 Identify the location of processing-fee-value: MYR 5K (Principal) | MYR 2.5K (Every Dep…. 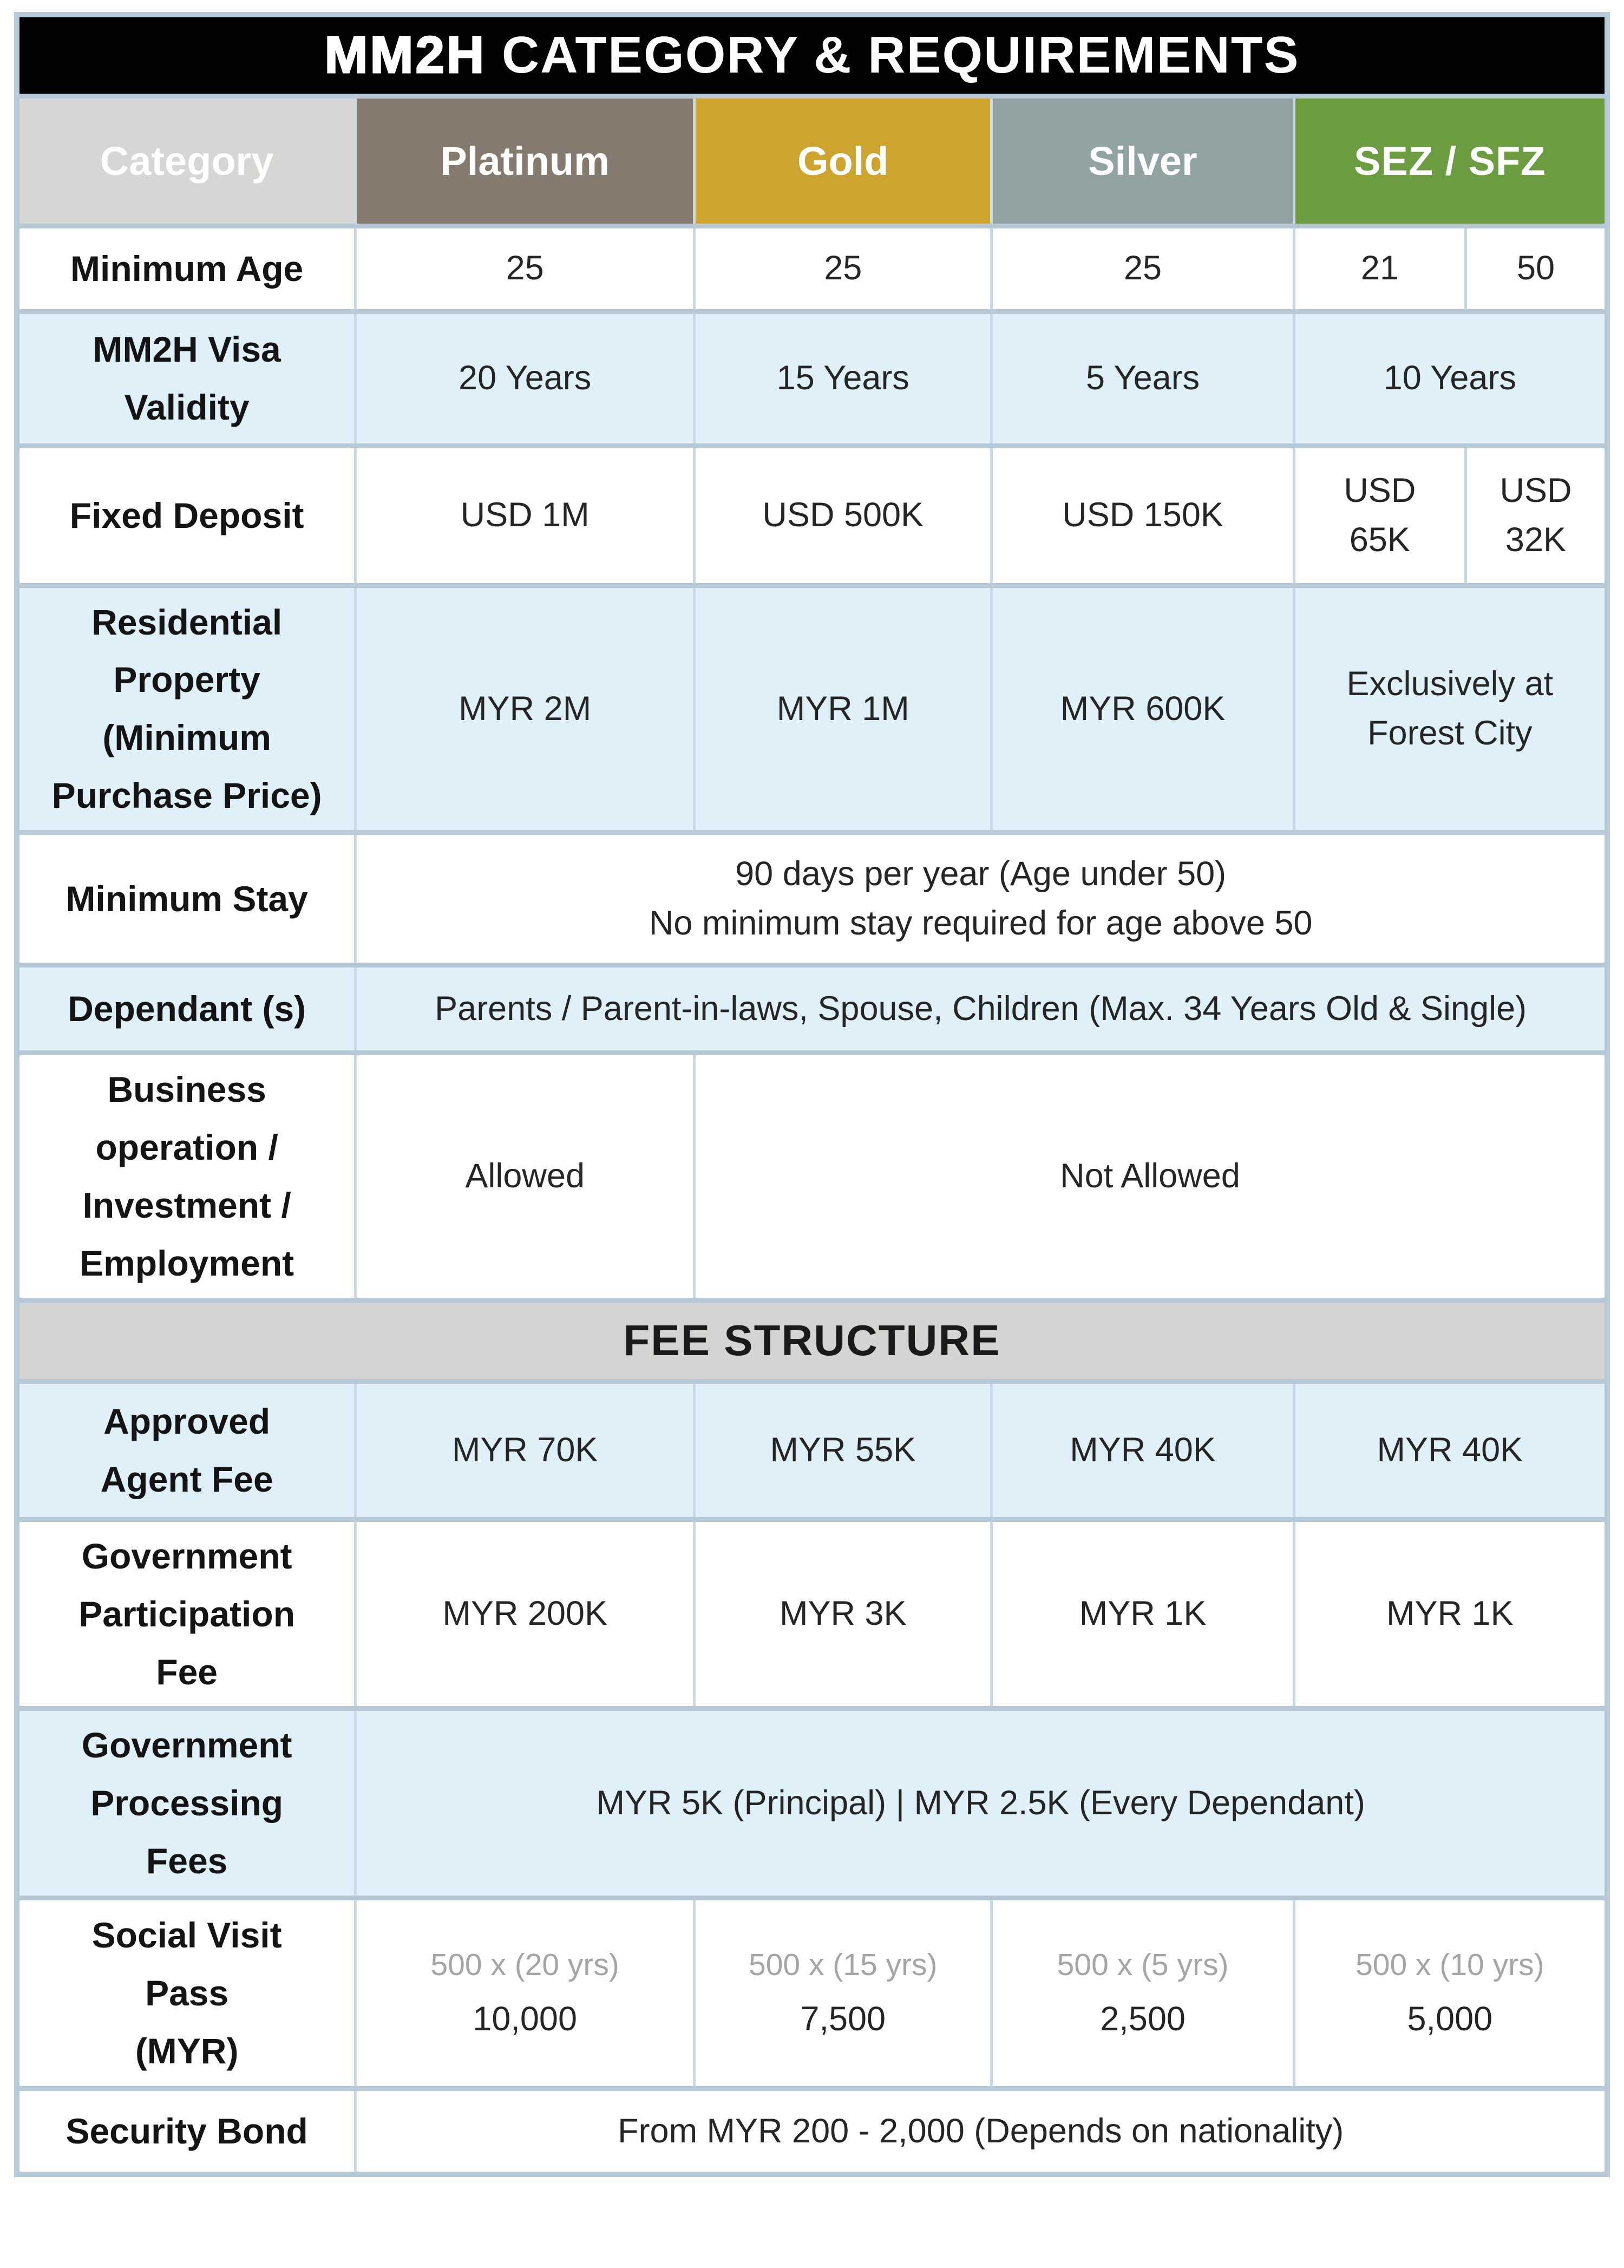
(981, 1803).